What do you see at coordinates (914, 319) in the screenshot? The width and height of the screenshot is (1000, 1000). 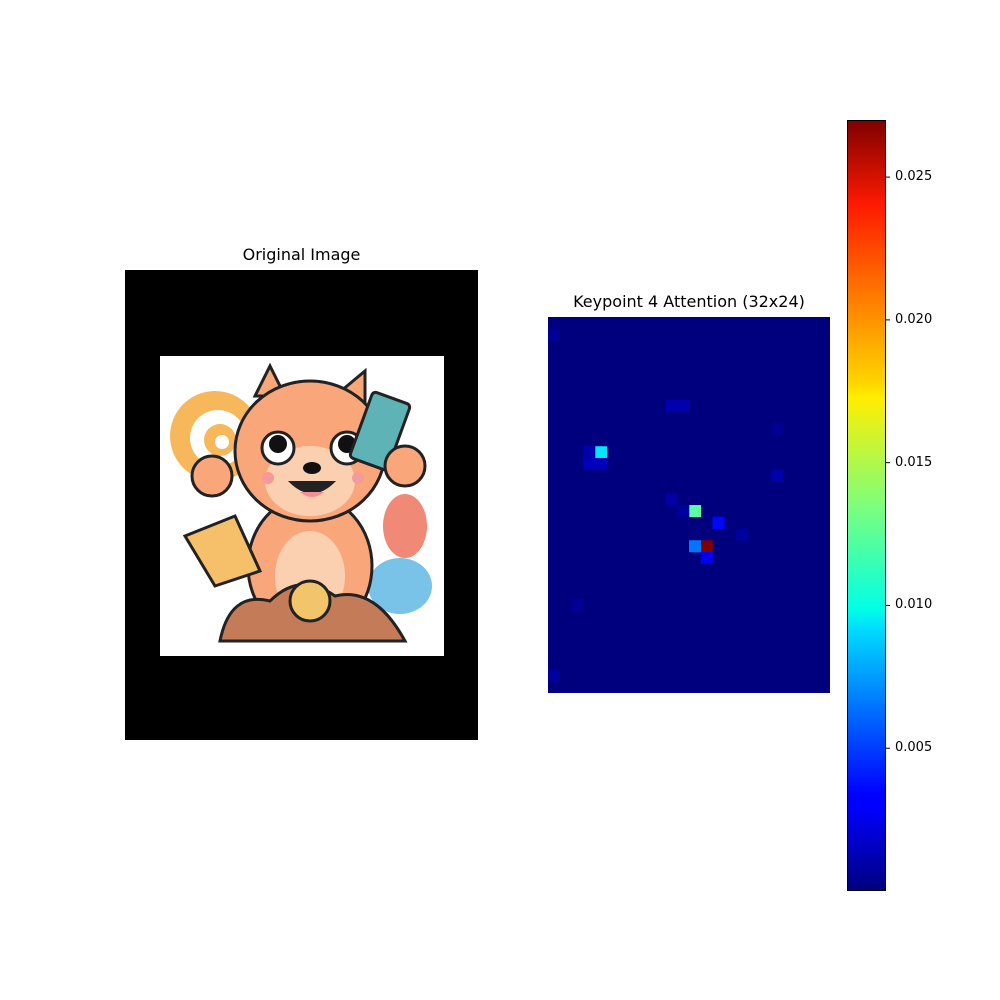 I see `colorbar-tick-label: 0.020` at bounding box center [914, 319].